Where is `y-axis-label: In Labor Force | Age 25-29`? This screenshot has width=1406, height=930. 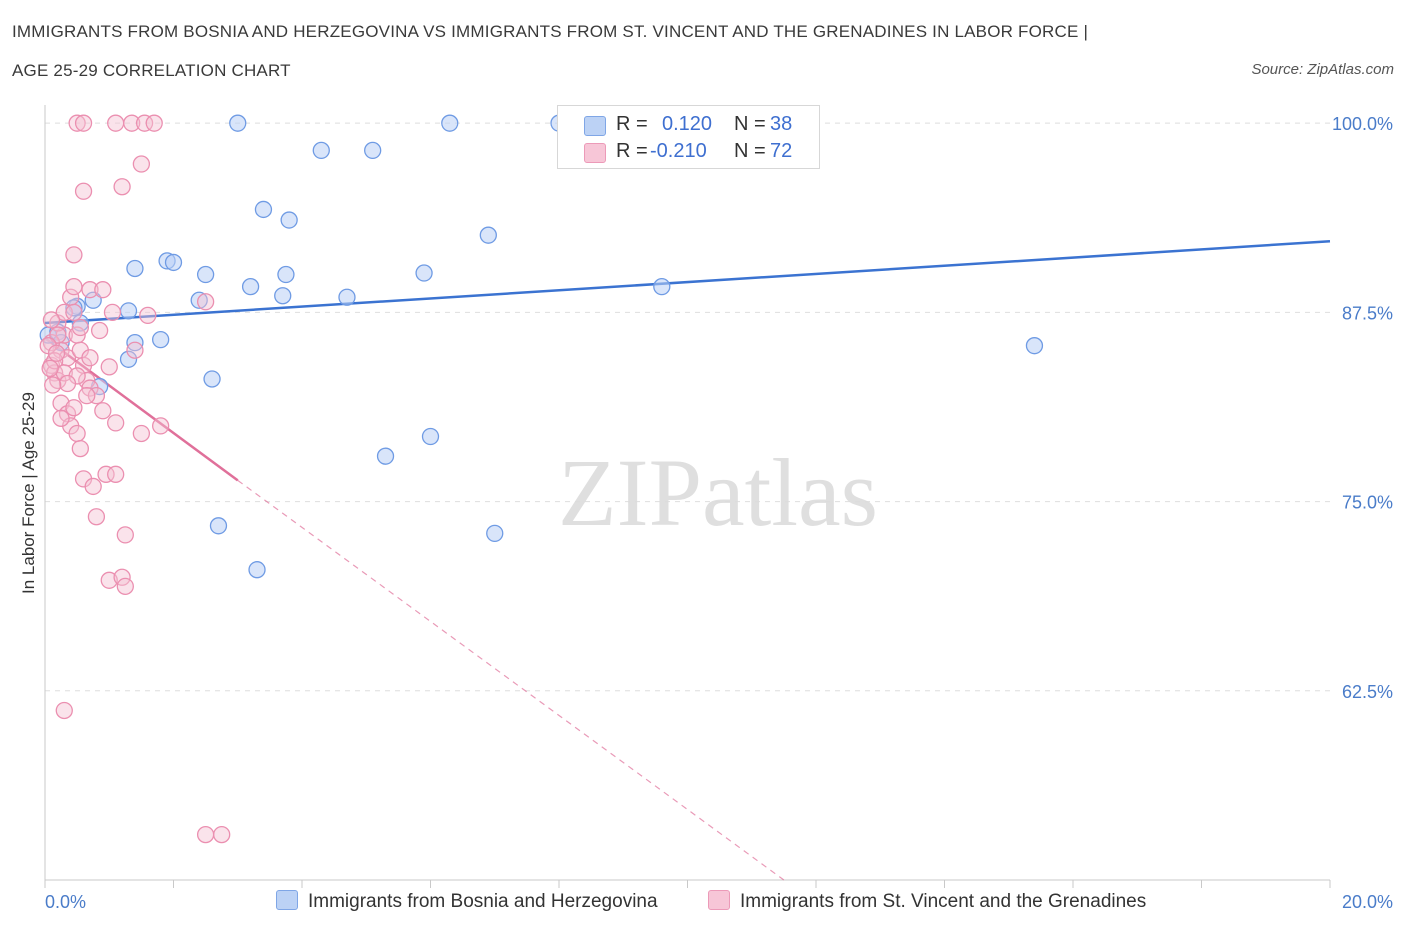 y-axis-label: In Labor Force | Age 25-29 is located at coordinates (28, 493).